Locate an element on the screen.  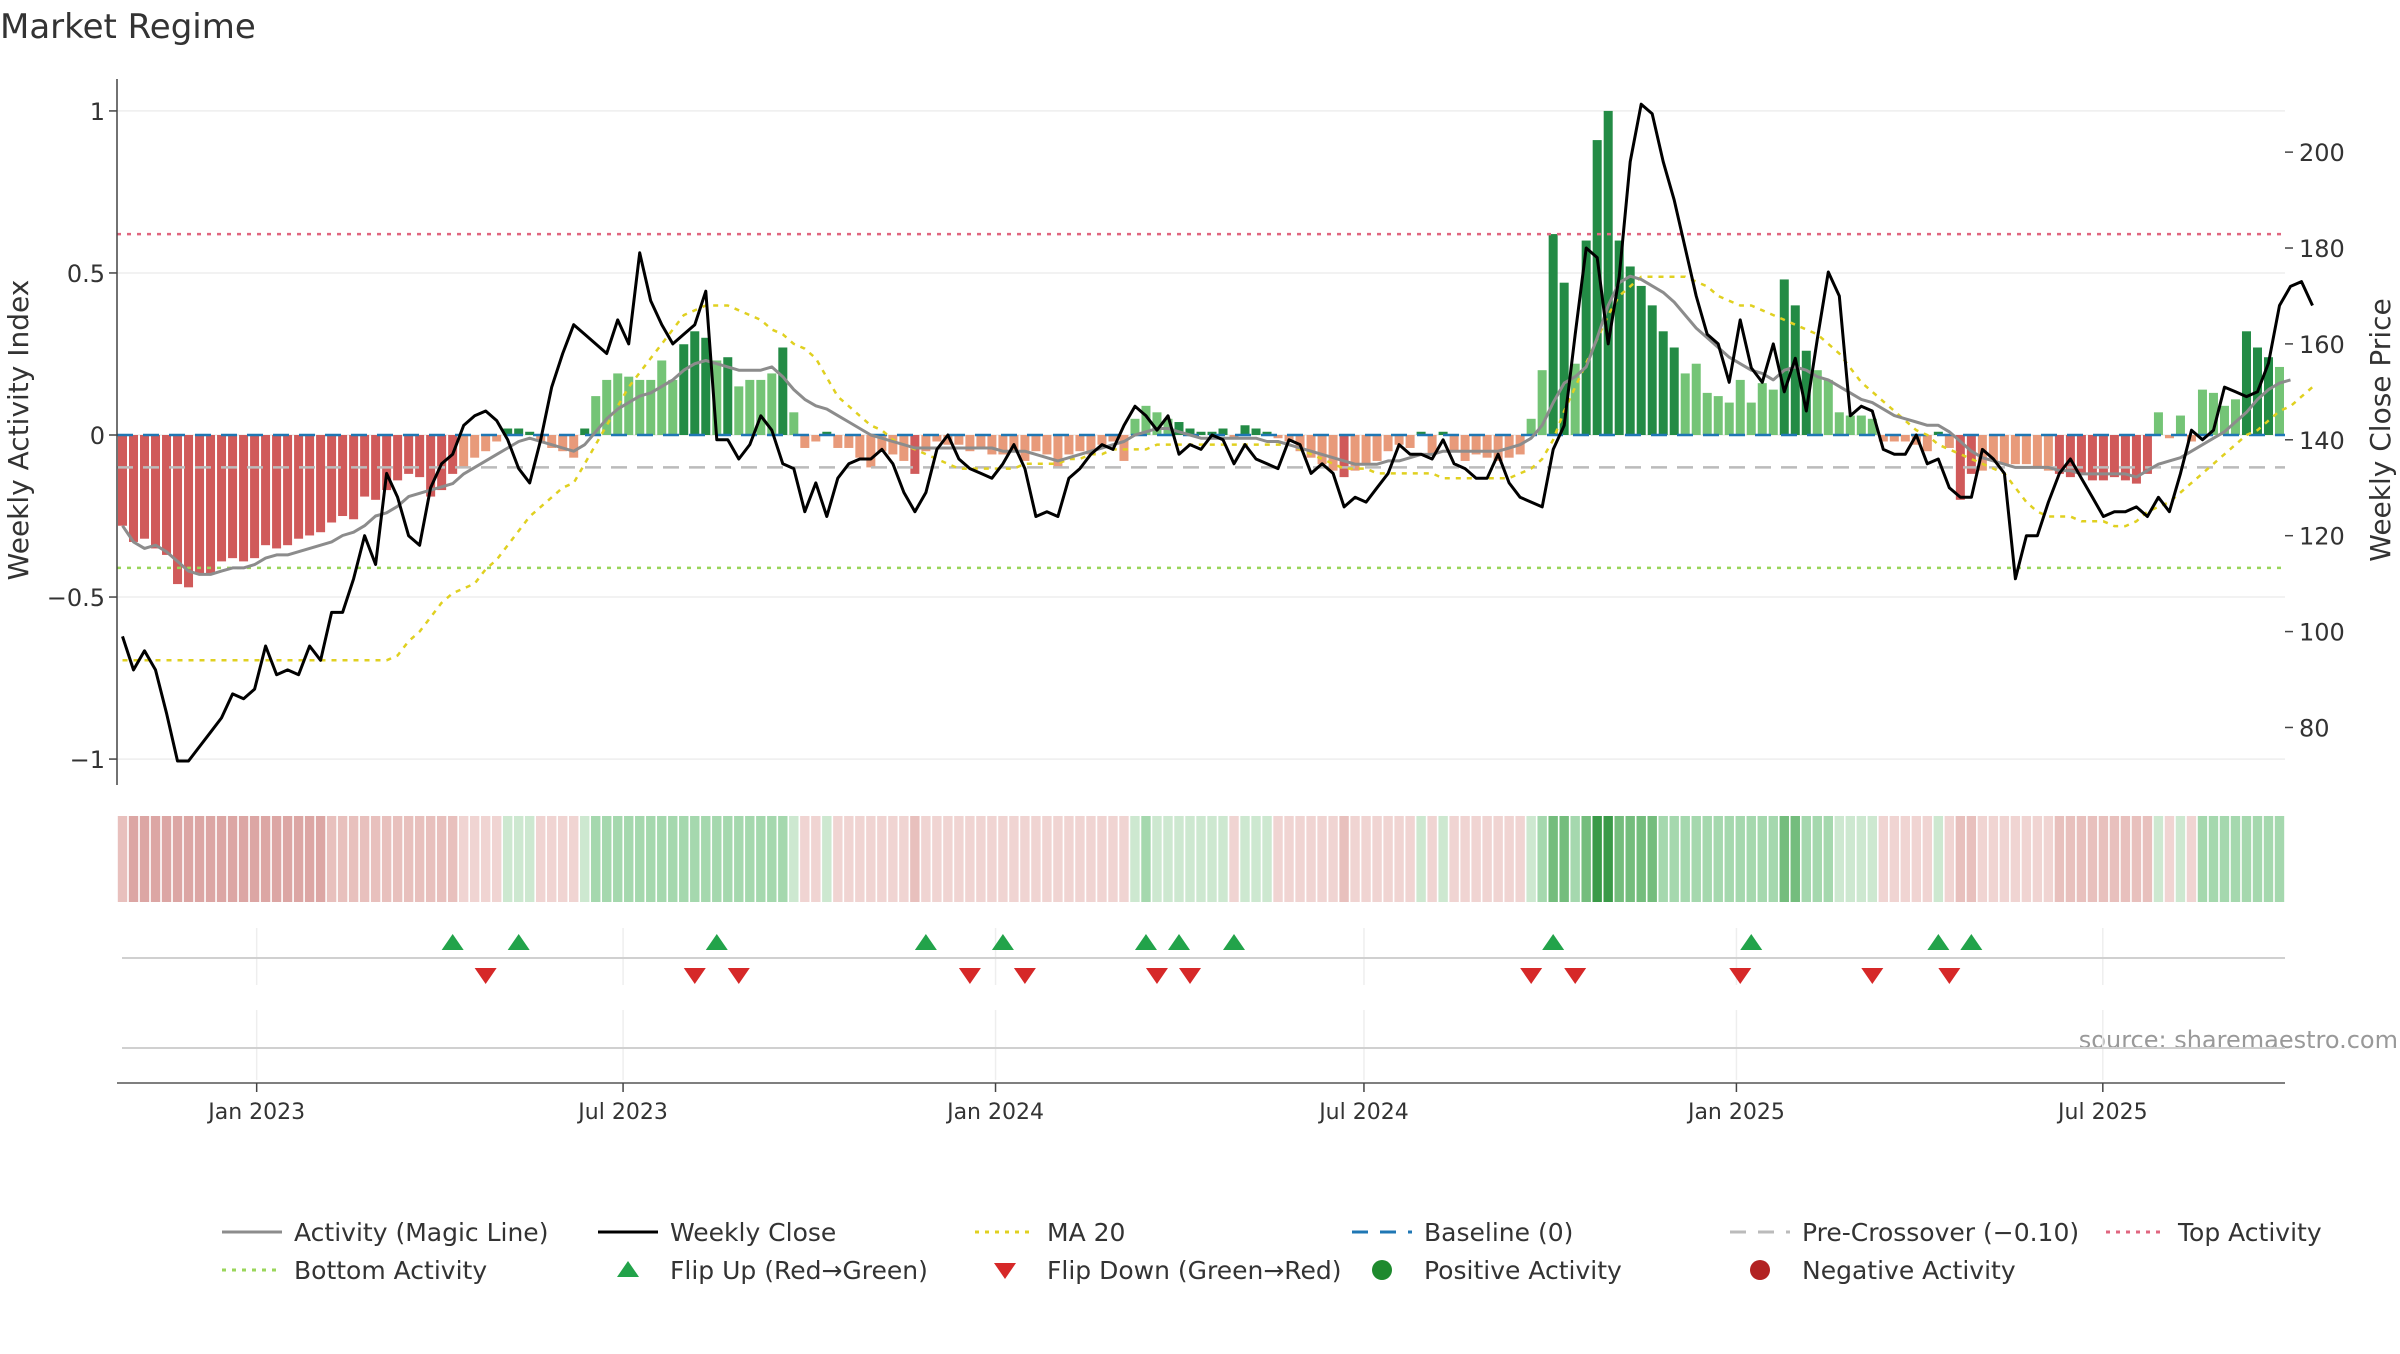
regime-strip-layer is located at coordinates (1201, 859).